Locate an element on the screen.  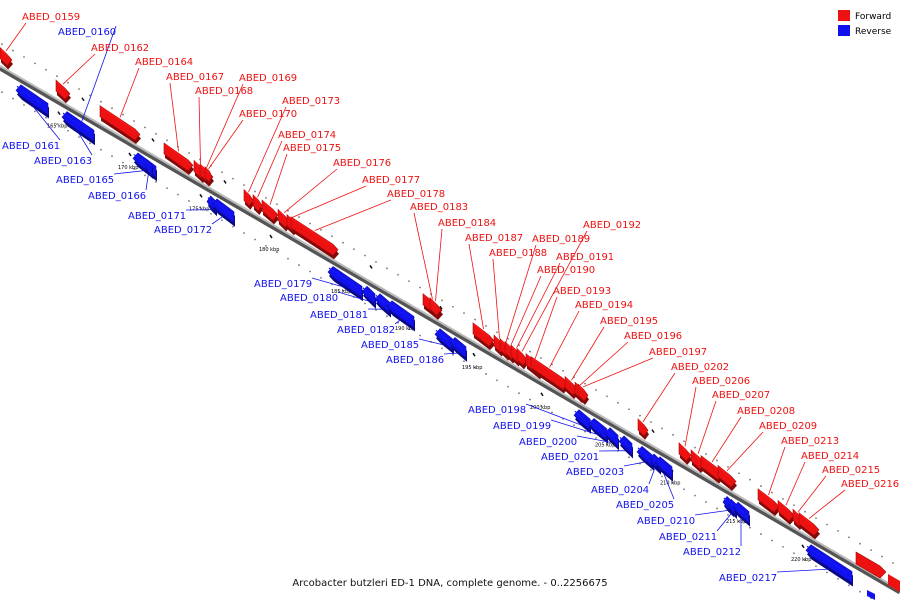
gene-label: ABED_0196 is located at coordinates (653, 336).